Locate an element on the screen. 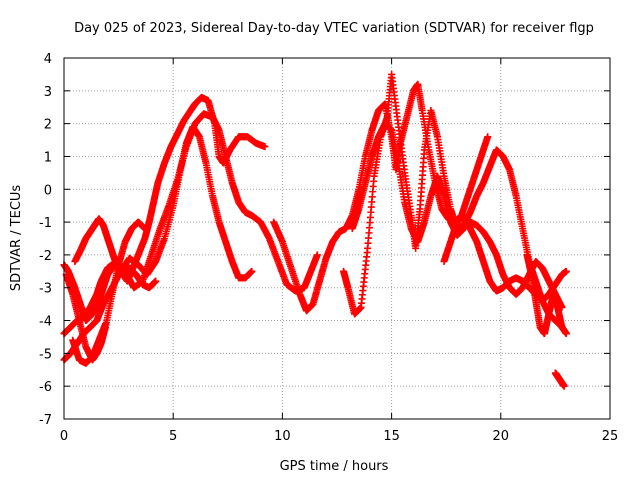  y-tick-label: -4 is located at coordinates (45, 322).